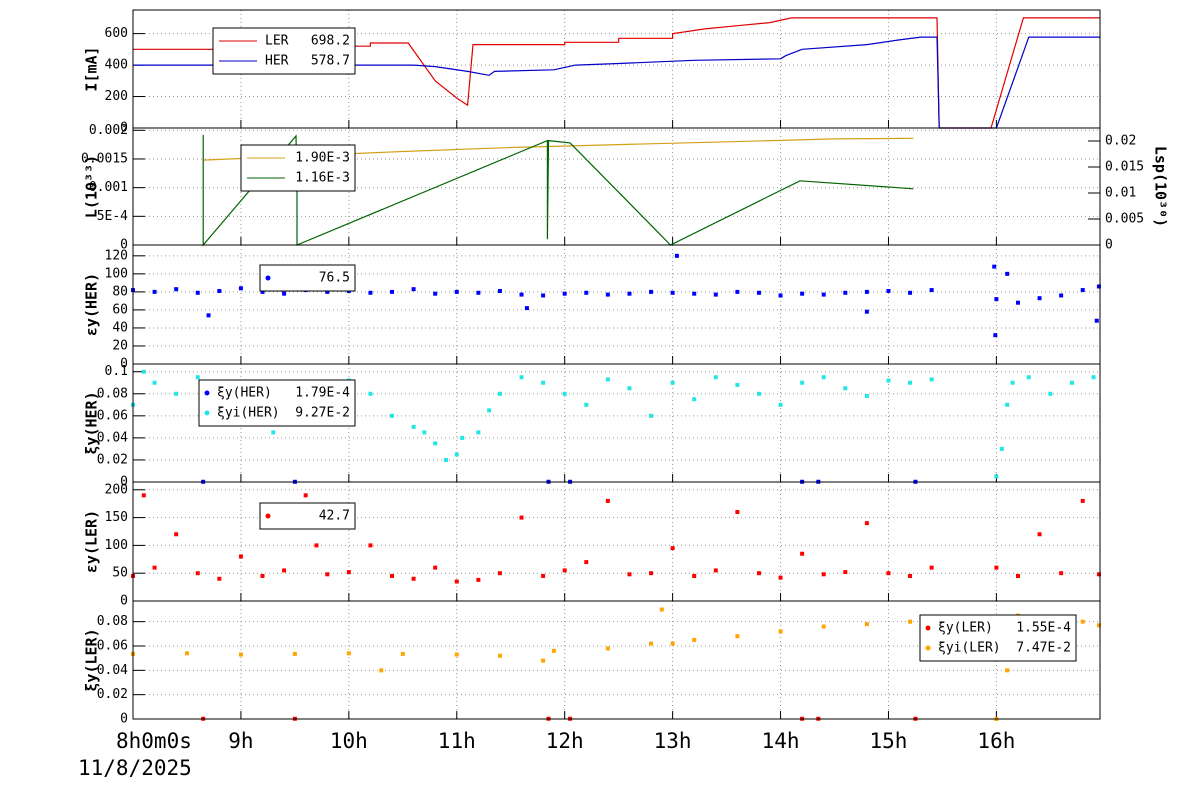 The image size is (1200, 798). What do you see at coordinates (112, 694) in the screenshot?
I see `y-tick-label: 0.02` at bounding box center [112, 694].